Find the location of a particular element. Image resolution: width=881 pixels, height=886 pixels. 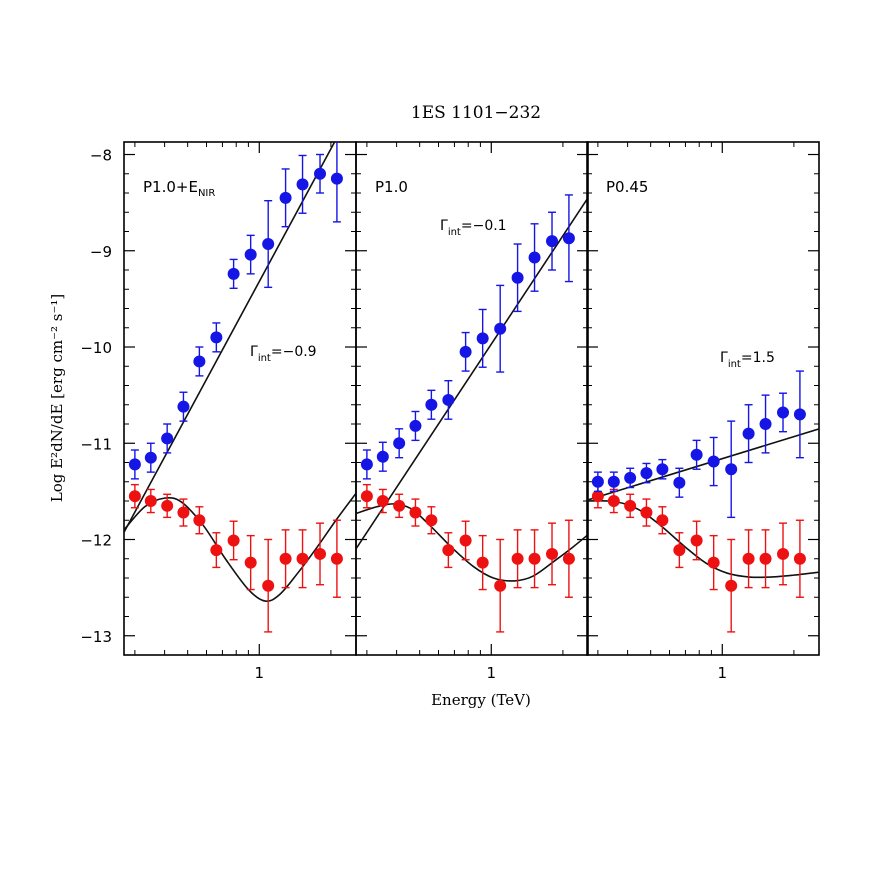

y-tick-label: −11 is located at coordinates (96, 444).